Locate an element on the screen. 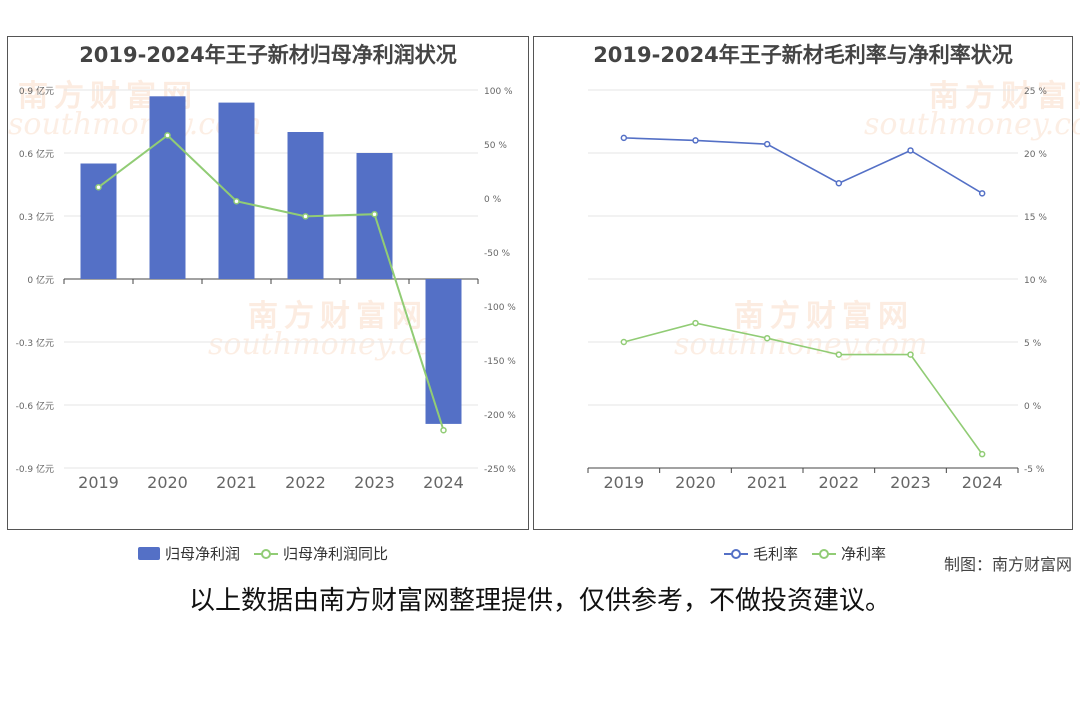  legend-item: 净利率 is located at coordinates (849, 553).